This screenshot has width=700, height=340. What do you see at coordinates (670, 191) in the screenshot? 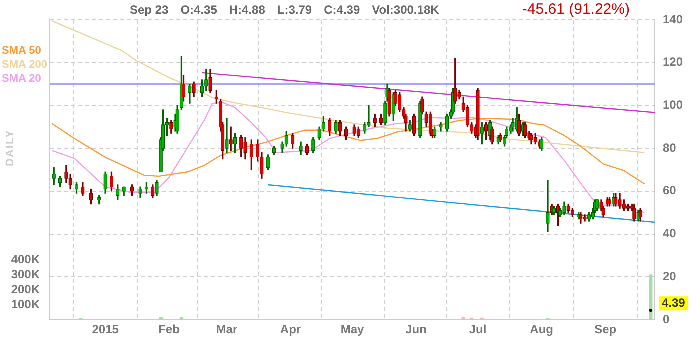
I see `y-tick-label: 60` at bounding box center [670, 191].